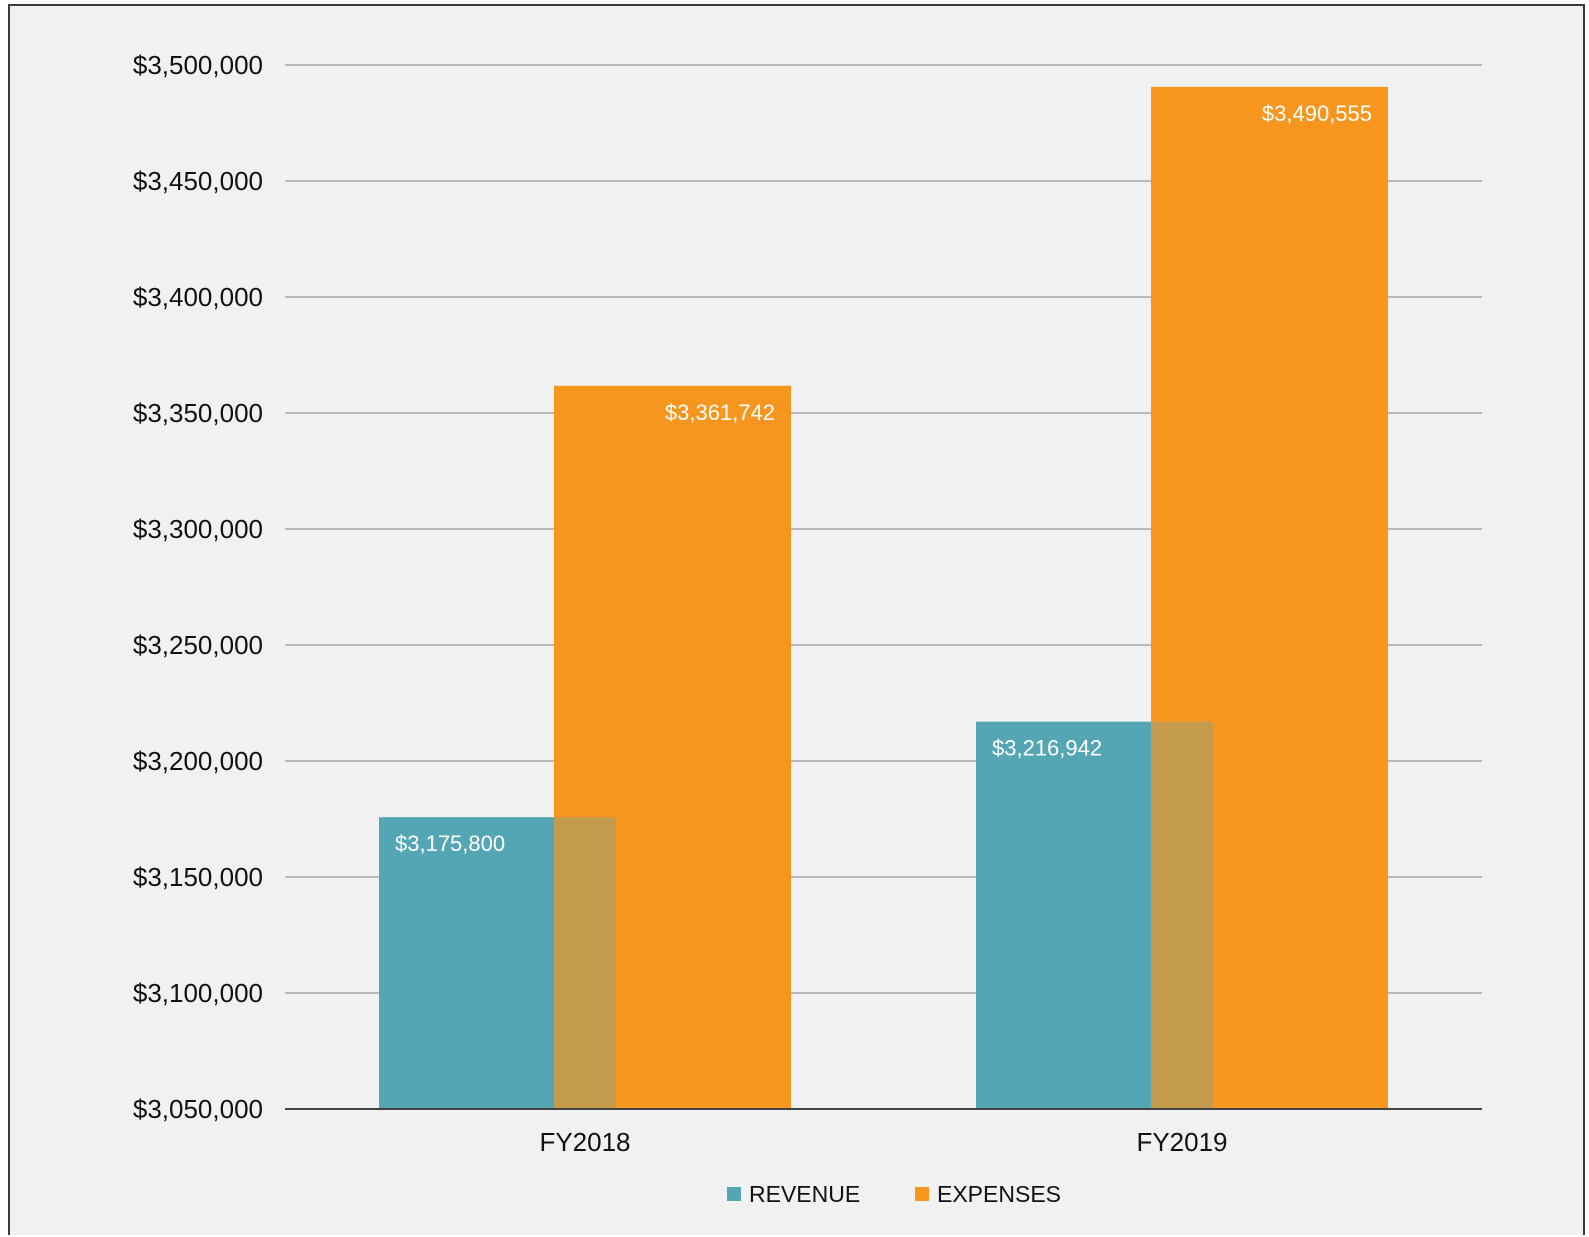  I want to click on y-tick-label: $3,400,000, so click(198, 297).